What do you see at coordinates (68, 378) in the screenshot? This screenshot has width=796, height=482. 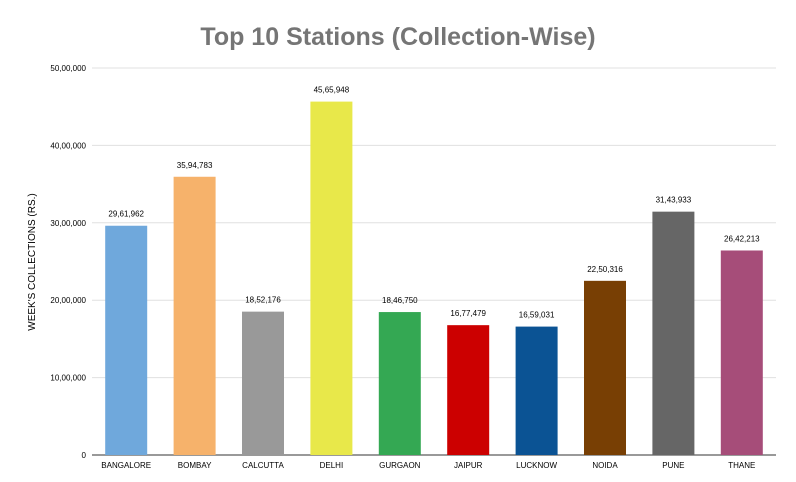 I see `y-tick-label: 10,00,000` at bounding box center [68, 378].